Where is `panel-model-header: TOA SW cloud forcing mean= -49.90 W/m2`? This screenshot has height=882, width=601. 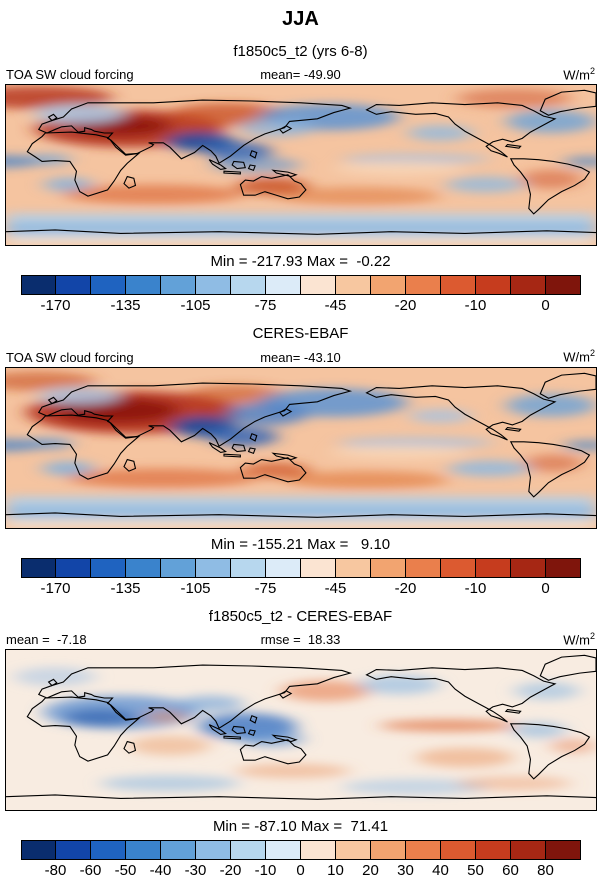
panel-model-header: TOA SW cloud forcing mean= -49.90 W/m2 is located at coordinates (300, 72).